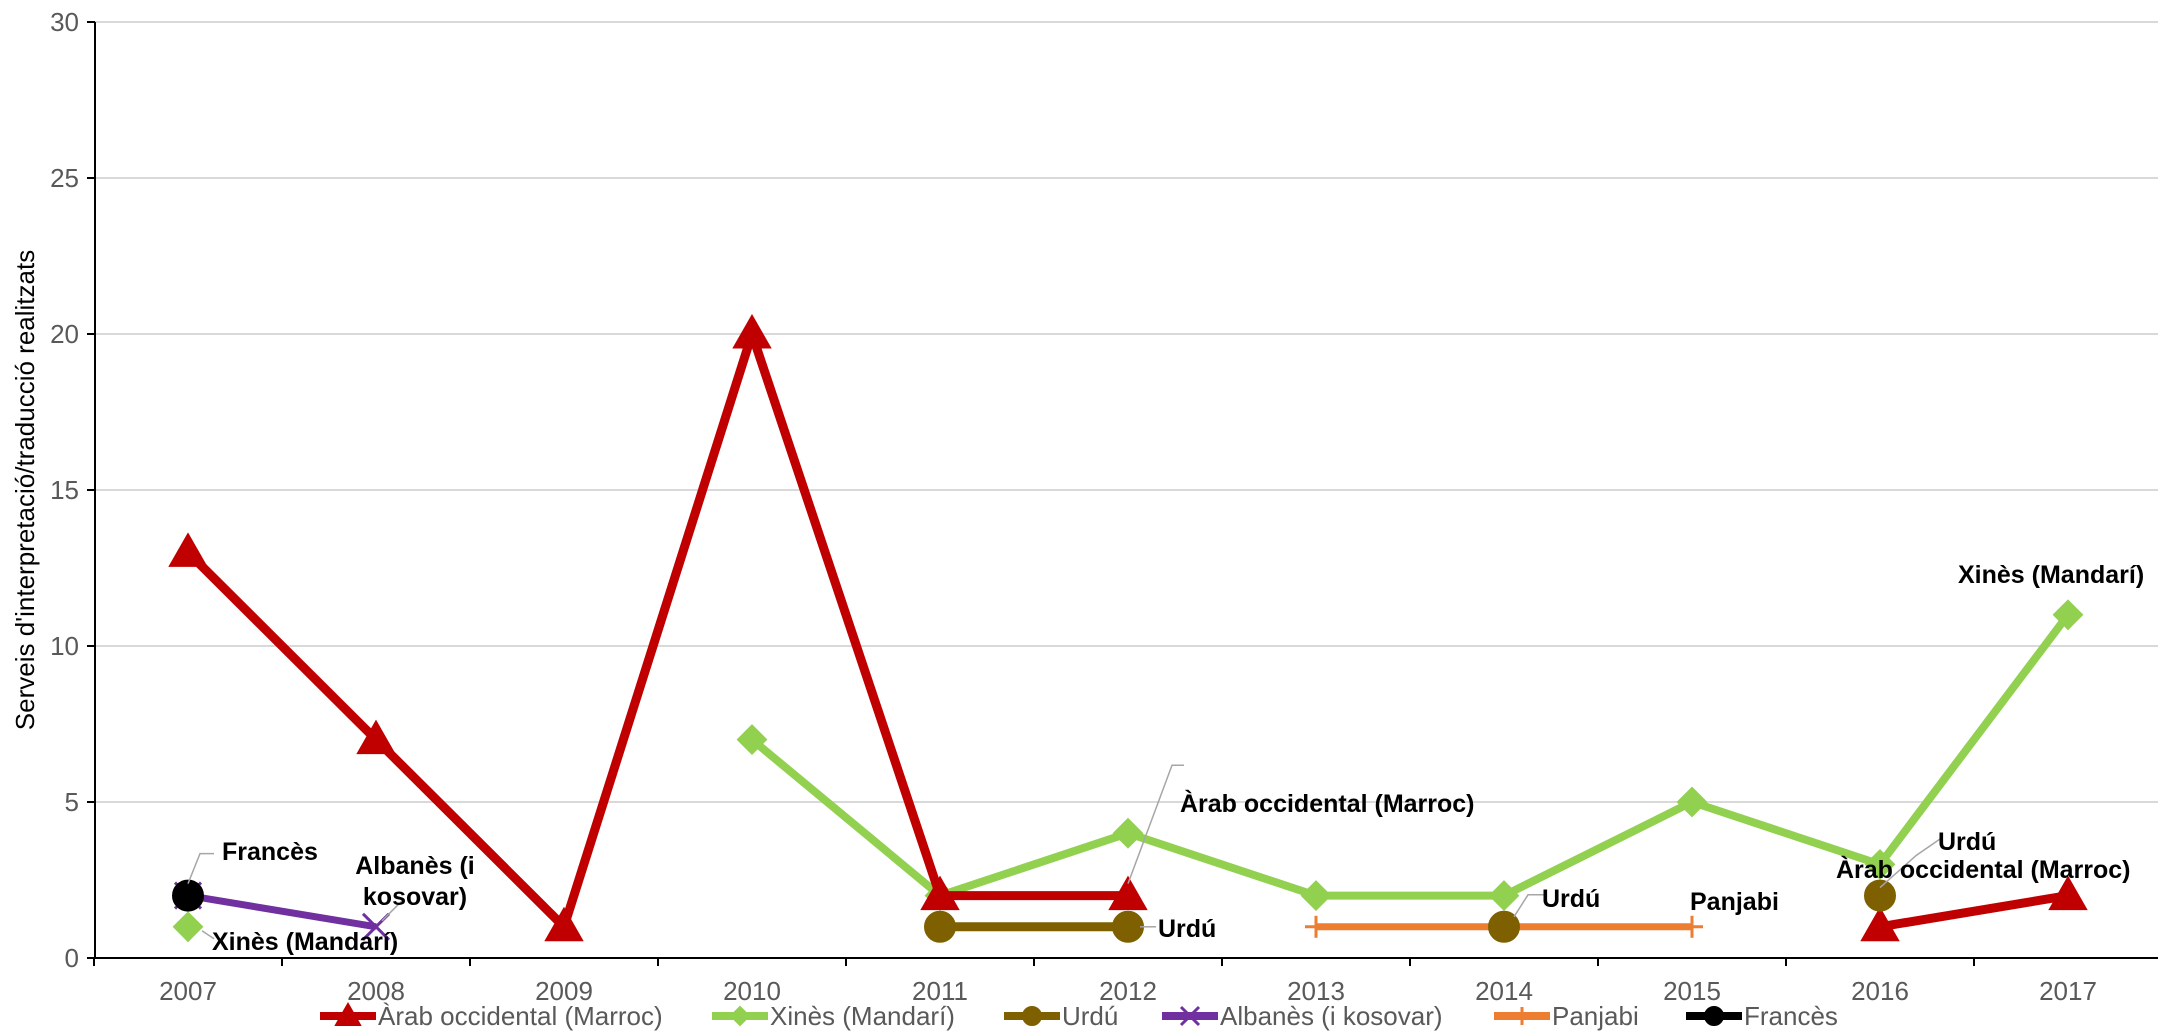  Describe the element at coordinates (1734, 902) in the screenshot. I see `data-label: Panjabi` at that location.